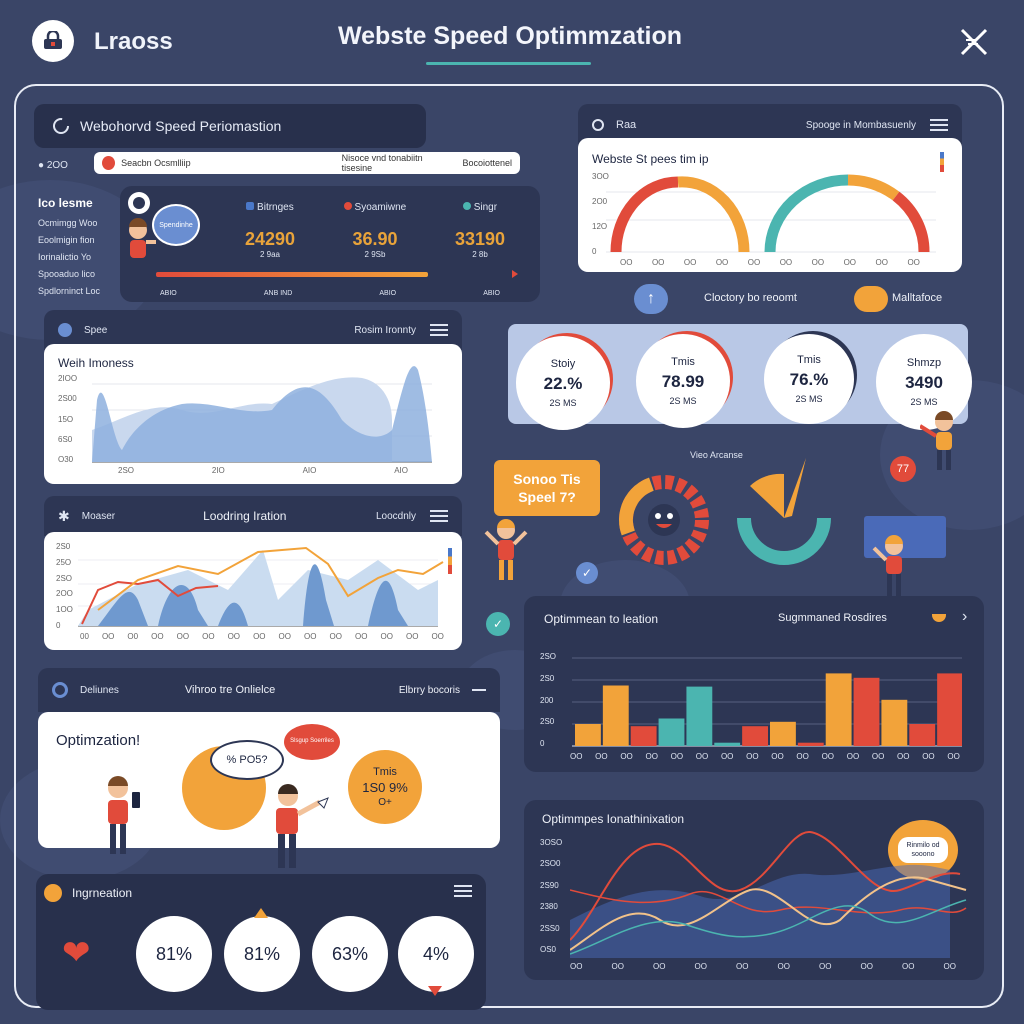 The height and width of the screenshot is (1024, 1024). Describe the element at coordinates (261, 913) in the screenshot. I see `up-arrow-icon` at that location.